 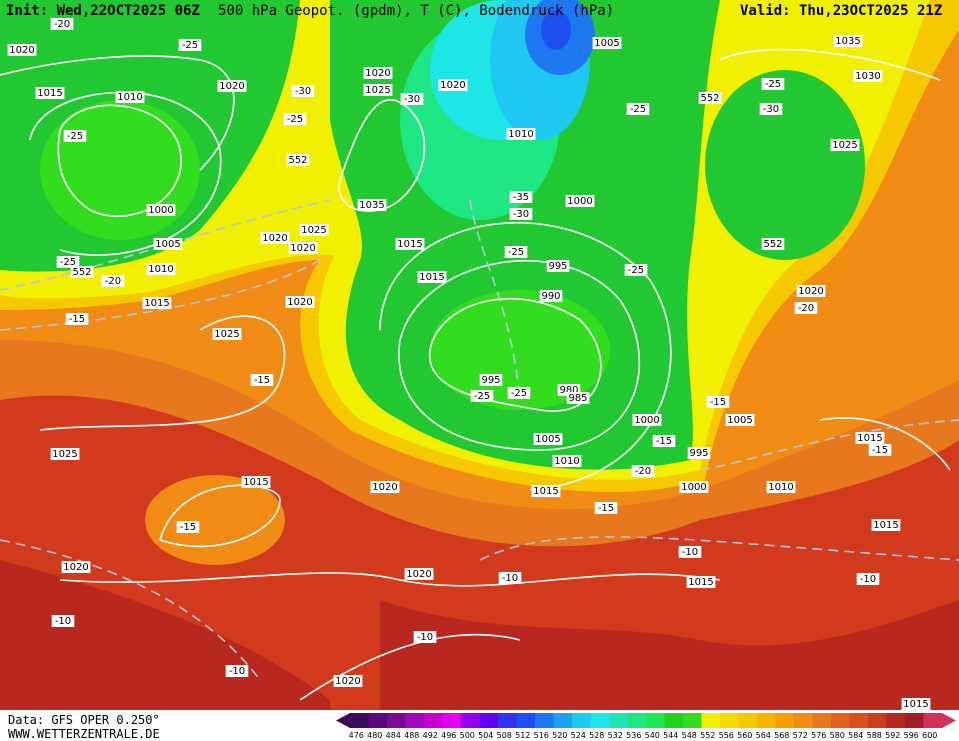 I want to click on map-label: 1030, so click(x=867, y=76).